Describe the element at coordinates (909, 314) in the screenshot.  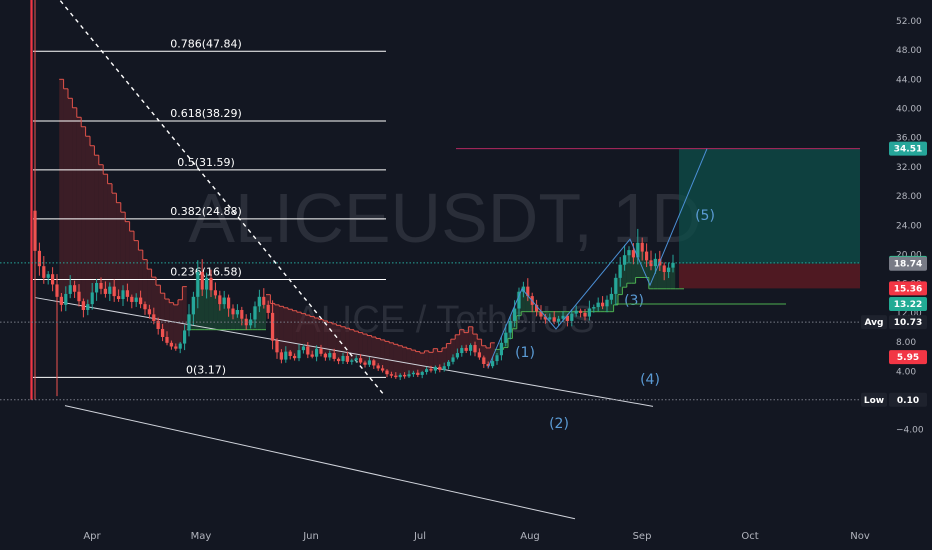
I see `price-tick-12: 12.00` at that location.